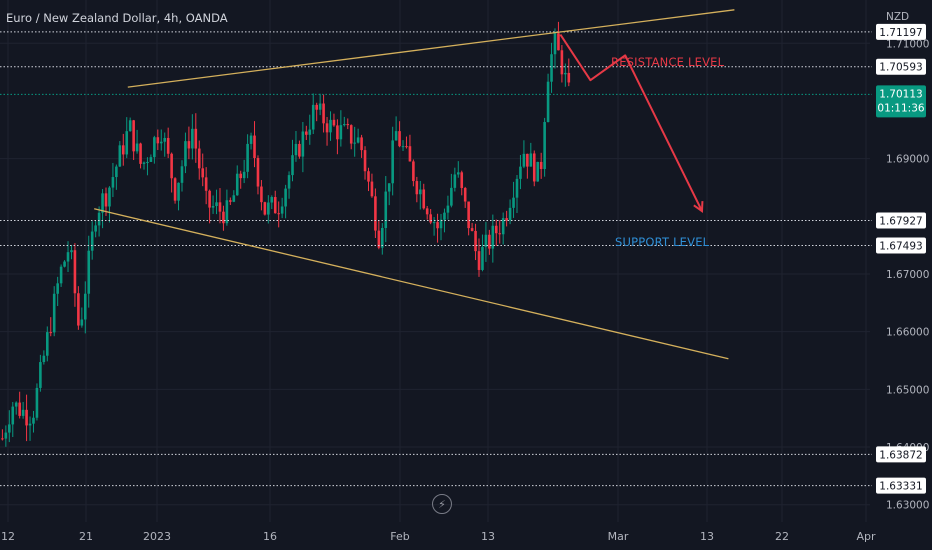 This screenshot has width=932, height=550. I want to click on time-axis: 12 21 2023 16 Feb 13 Mar 13 22 Apr, so click(438, 536).